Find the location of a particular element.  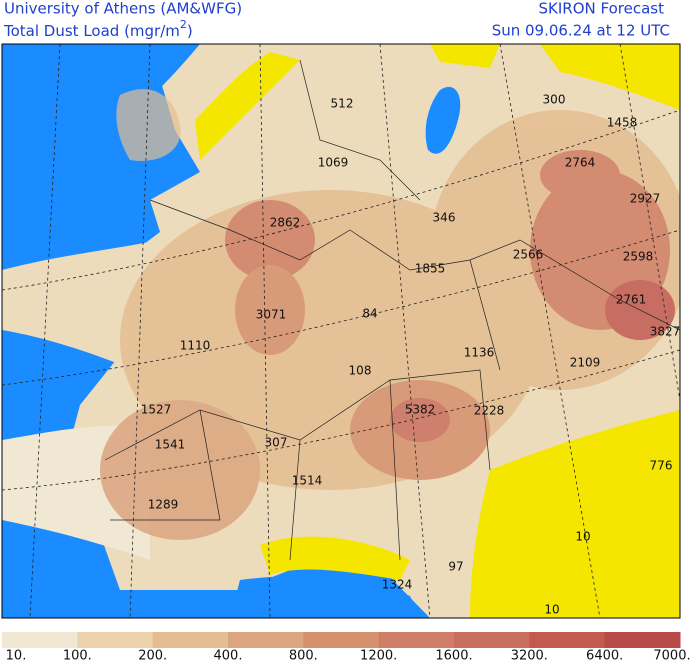

map-value-label: 1855 is located at coordinates (430, 269).